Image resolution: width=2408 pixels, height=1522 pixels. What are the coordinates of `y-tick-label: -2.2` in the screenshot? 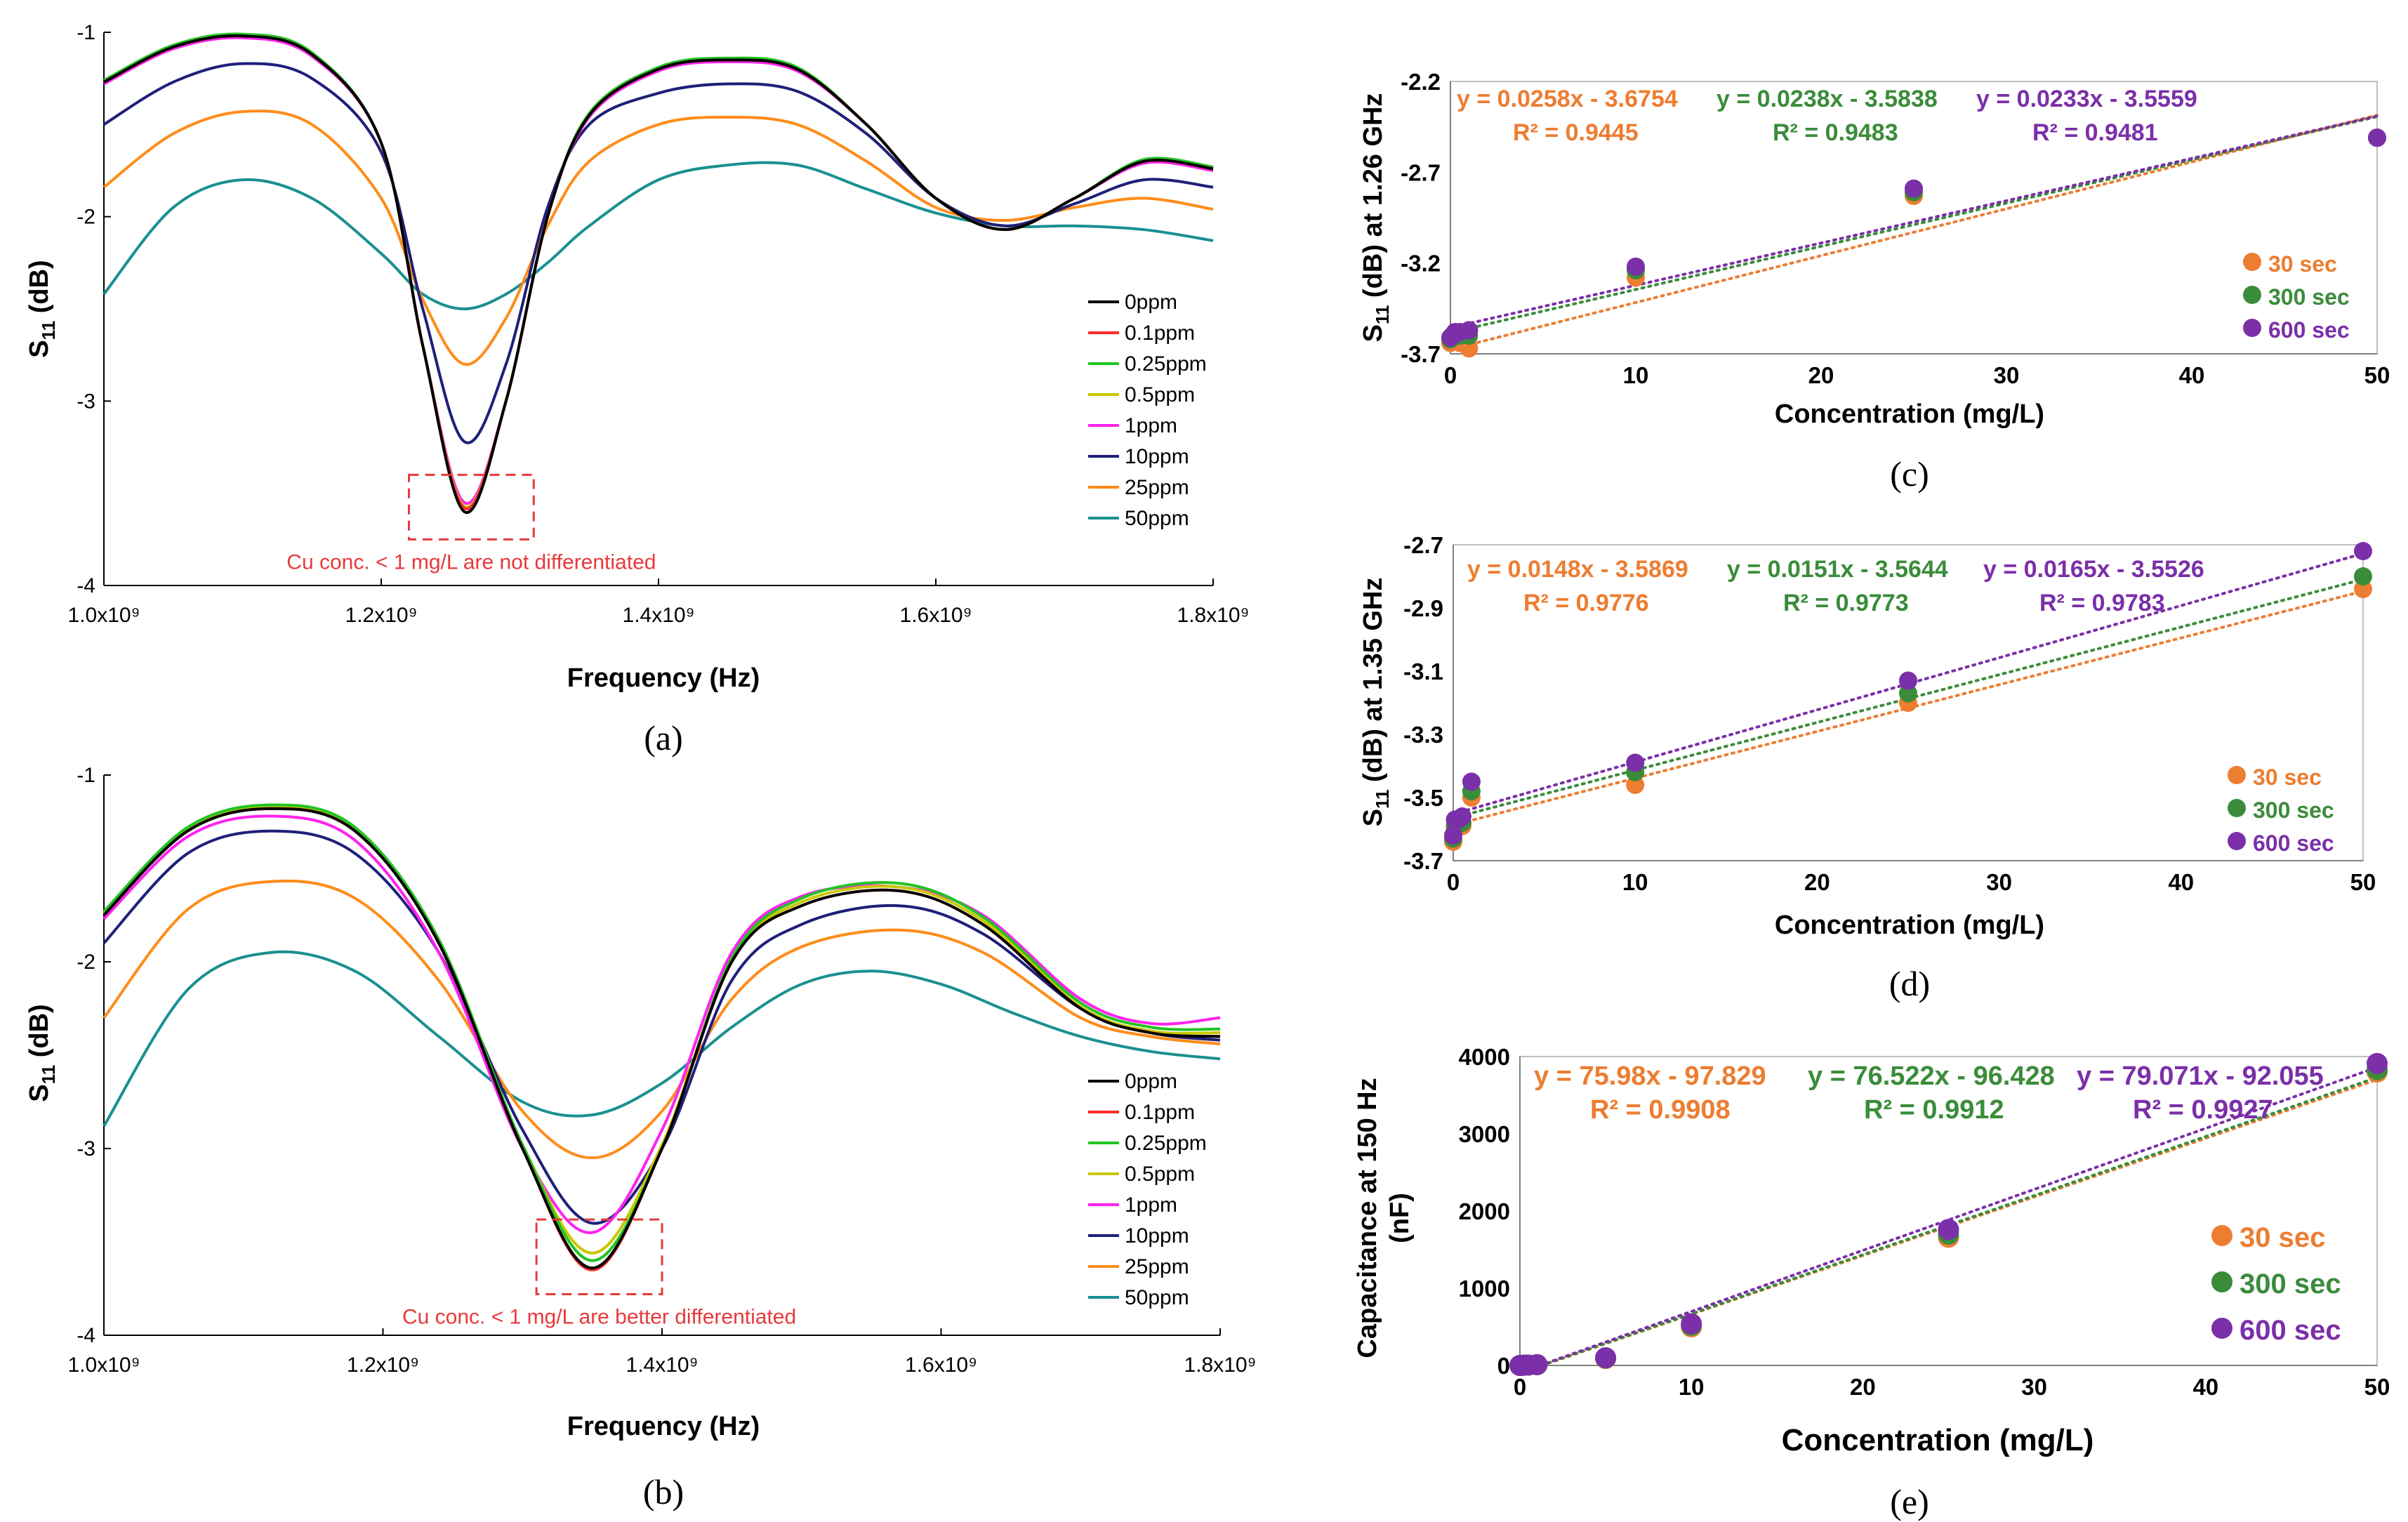 It's located at (1421, 82).